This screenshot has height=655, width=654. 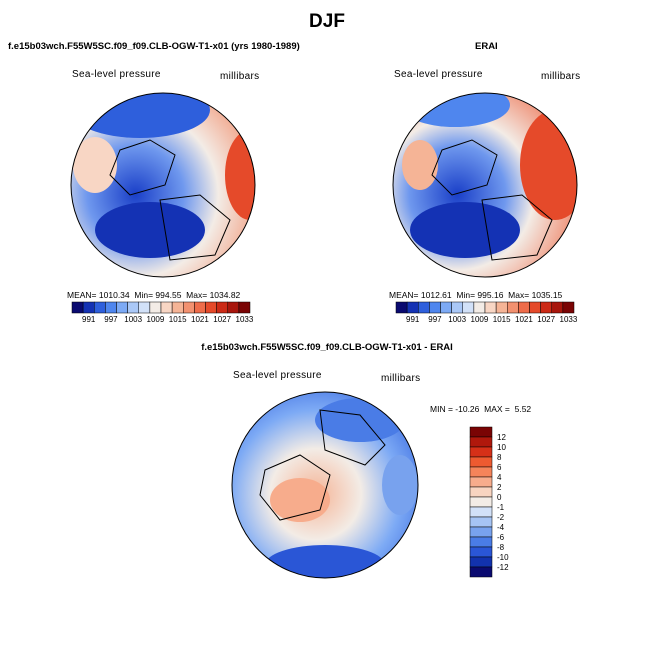 What do you see at coordinates (499, 457) in the screenshot?
I see `colorbar-tick-label: 8` at bounding box center [499, 457].